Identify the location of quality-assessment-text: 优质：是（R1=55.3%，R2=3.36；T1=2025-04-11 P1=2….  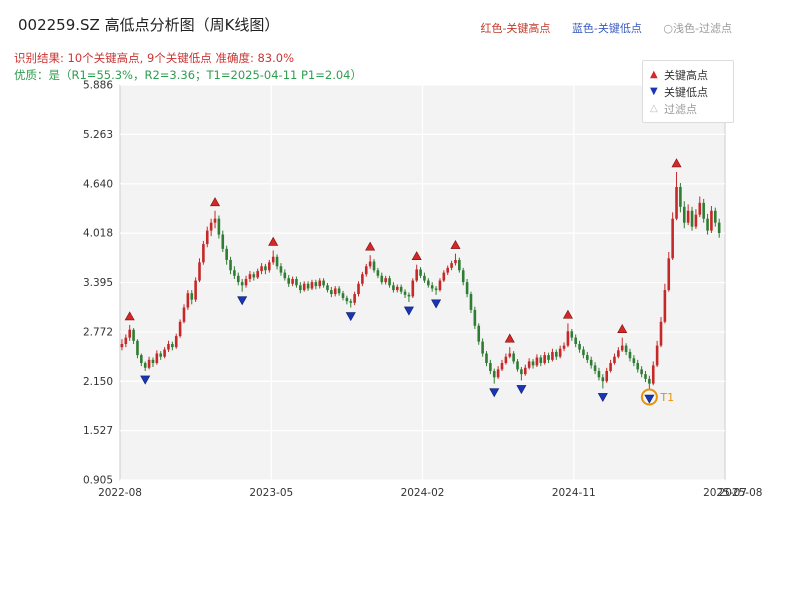
(188, 75).